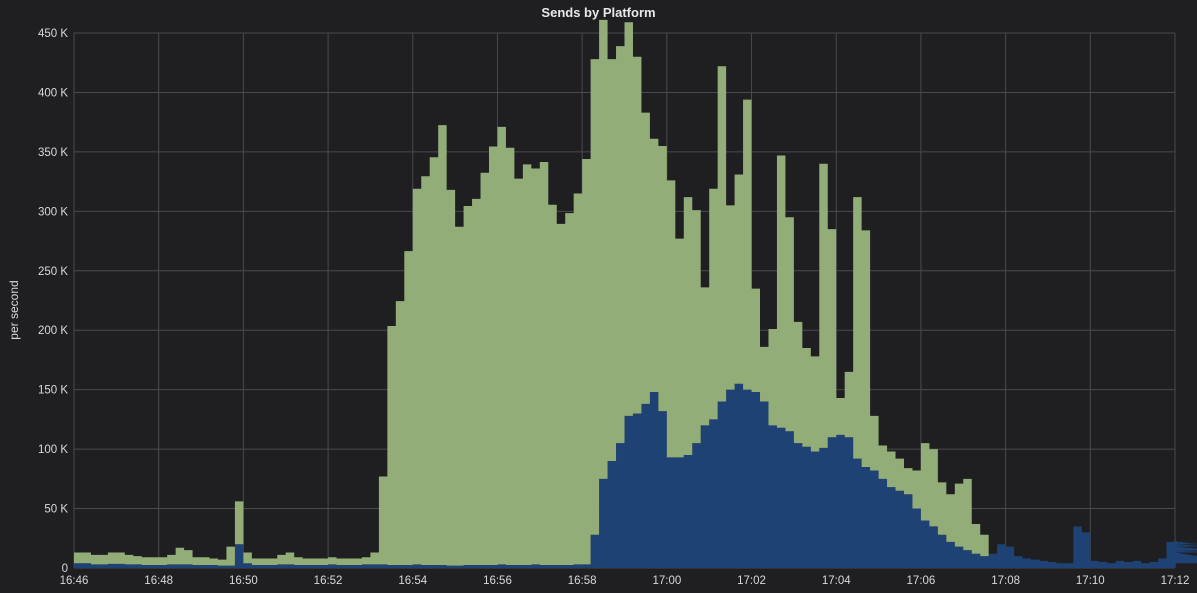 The height and width of the screenshot is (593, 1197). I want to click on x-tick-label: 16:46, so click(74, 581).